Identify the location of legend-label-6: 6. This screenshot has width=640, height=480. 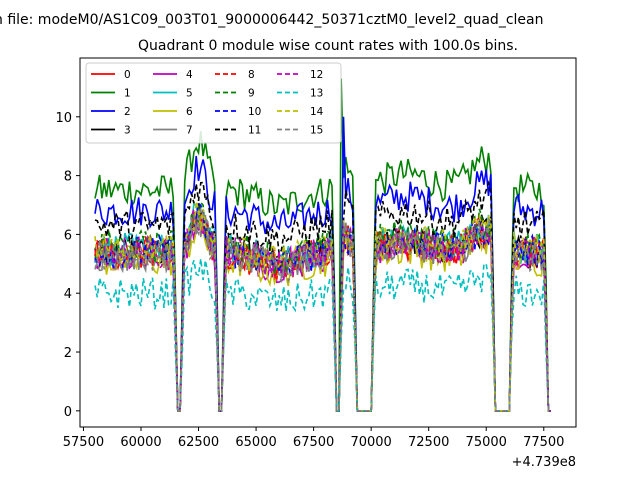
(189, 112).